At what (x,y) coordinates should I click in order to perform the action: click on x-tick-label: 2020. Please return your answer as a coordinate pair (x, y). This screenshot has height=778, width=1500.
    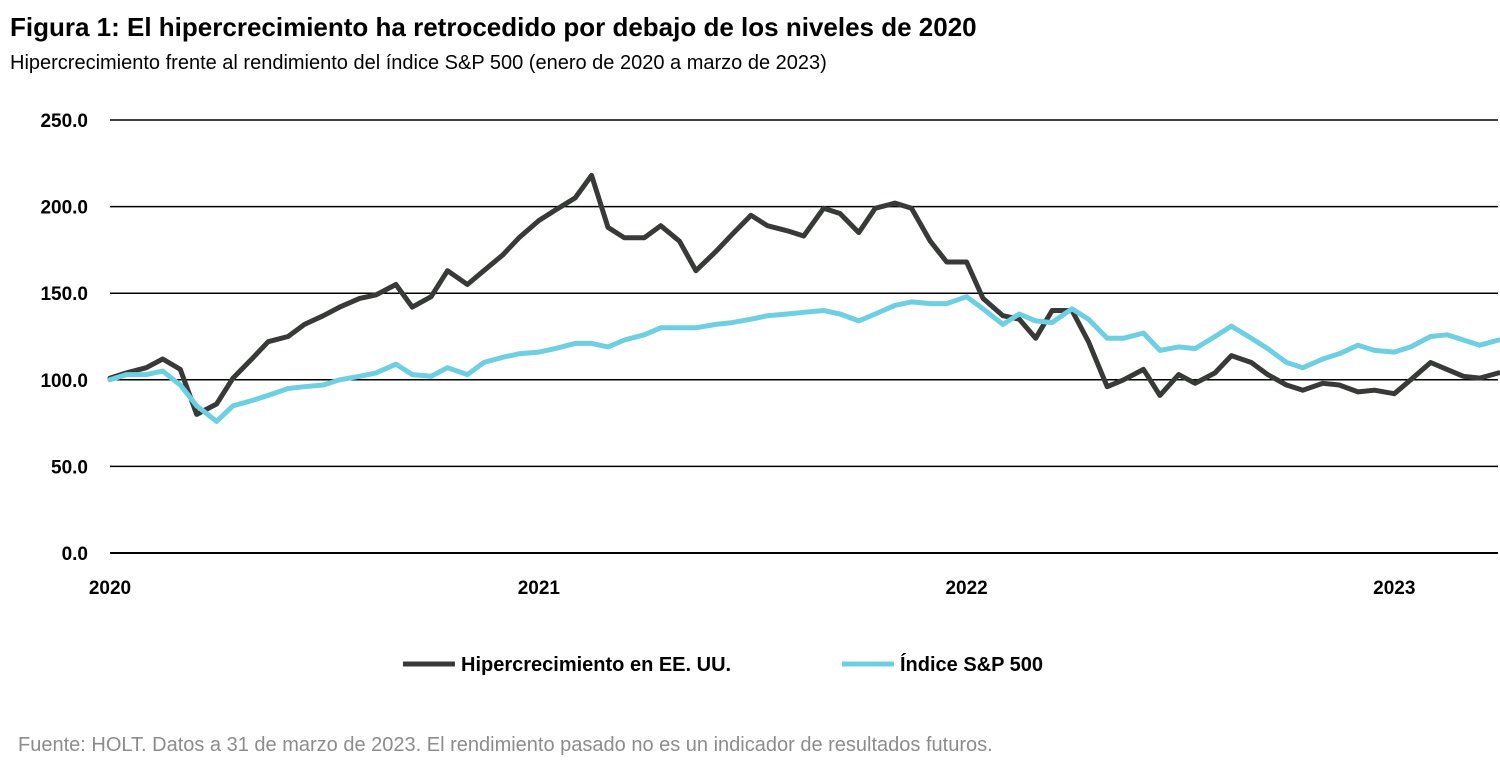
    Looking at the image, I should click on (110, 588).